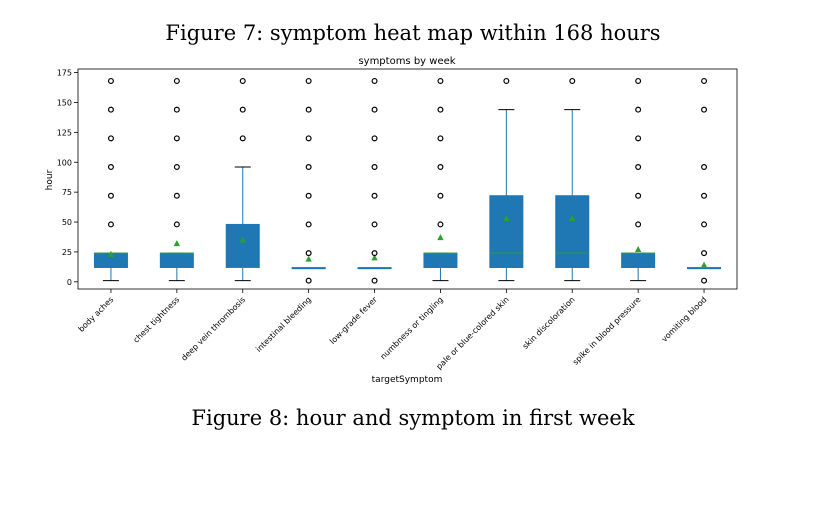 The image size is (826, 514). I want to click on x-tick-label: pale or blue-colored skin, so click(473, 333).